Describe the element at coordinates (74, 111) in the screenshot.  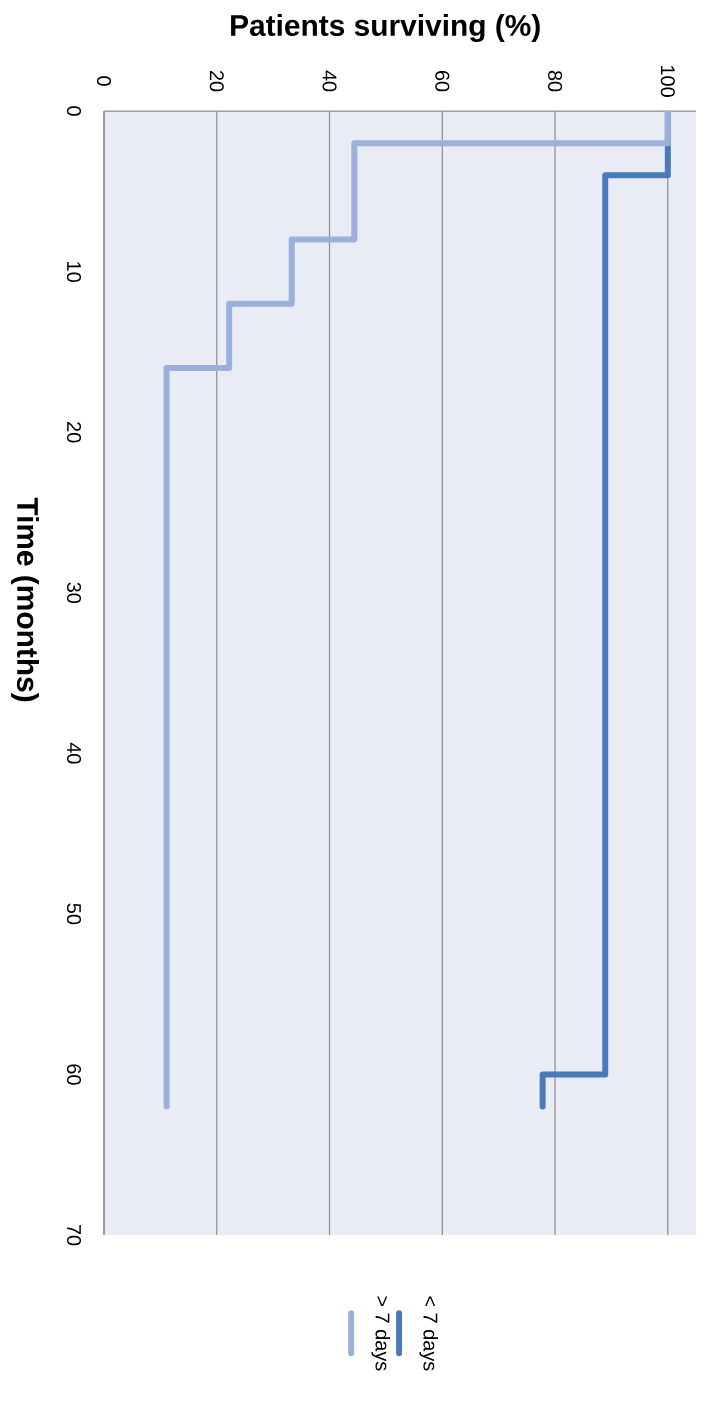
I see `y-tick-label: 0` at that location.